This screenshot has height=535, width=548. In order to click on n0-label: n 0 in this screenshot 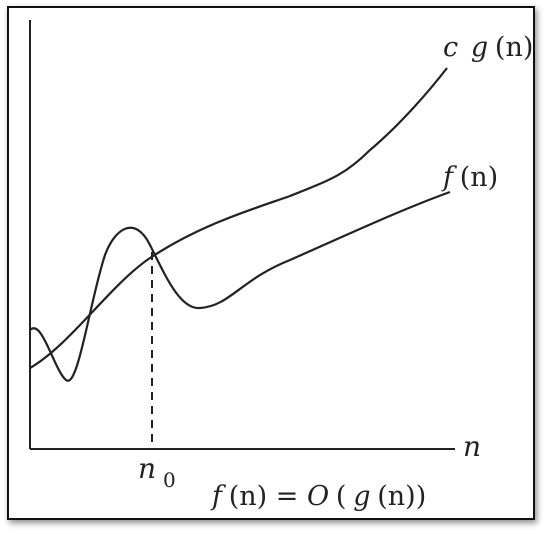, I will do `click(157, 472)`.